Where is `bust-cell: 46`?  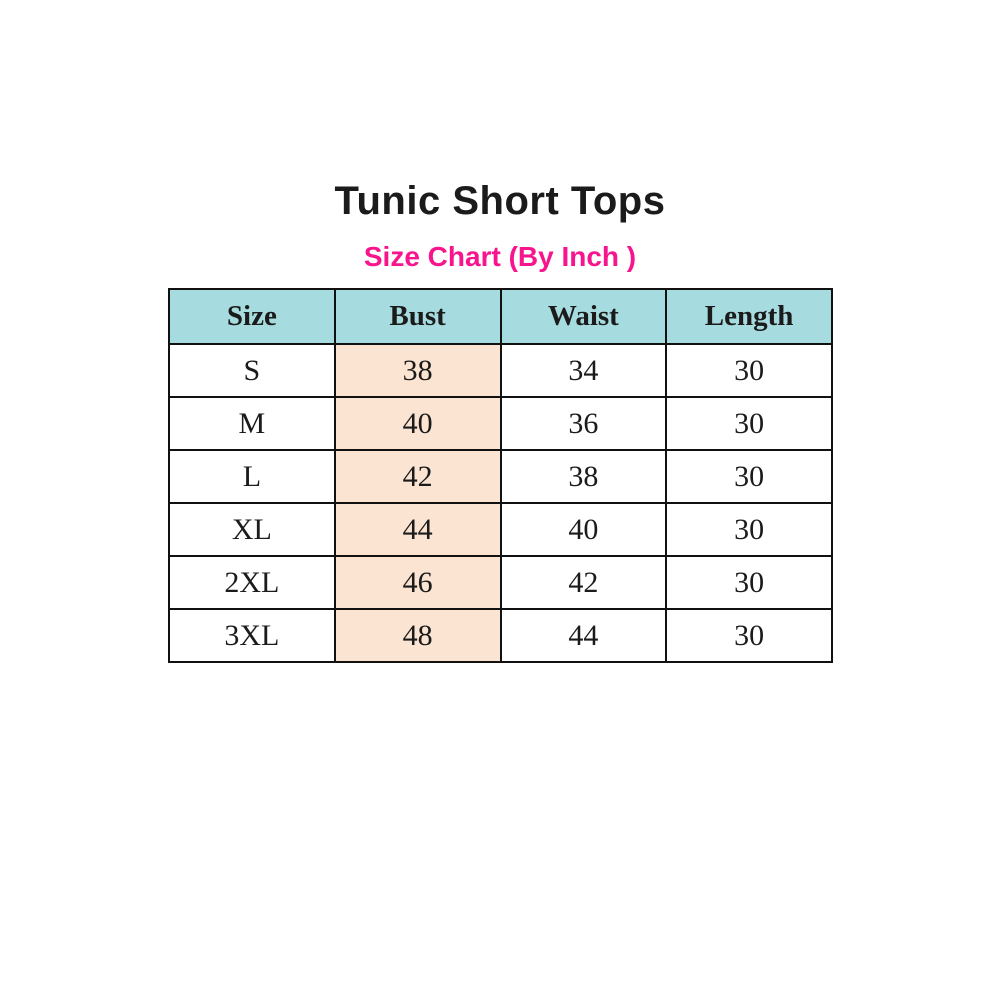 bust-cell: 46 is located at coordinates (417, 582).